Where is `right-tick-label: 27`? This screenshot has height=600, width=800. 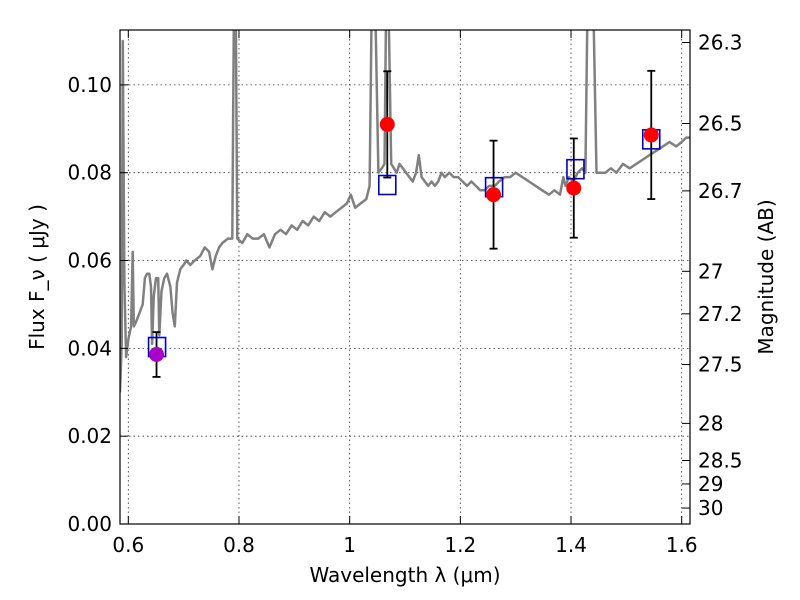 right-tick-label: 27 is located at coordinates (710, 271).